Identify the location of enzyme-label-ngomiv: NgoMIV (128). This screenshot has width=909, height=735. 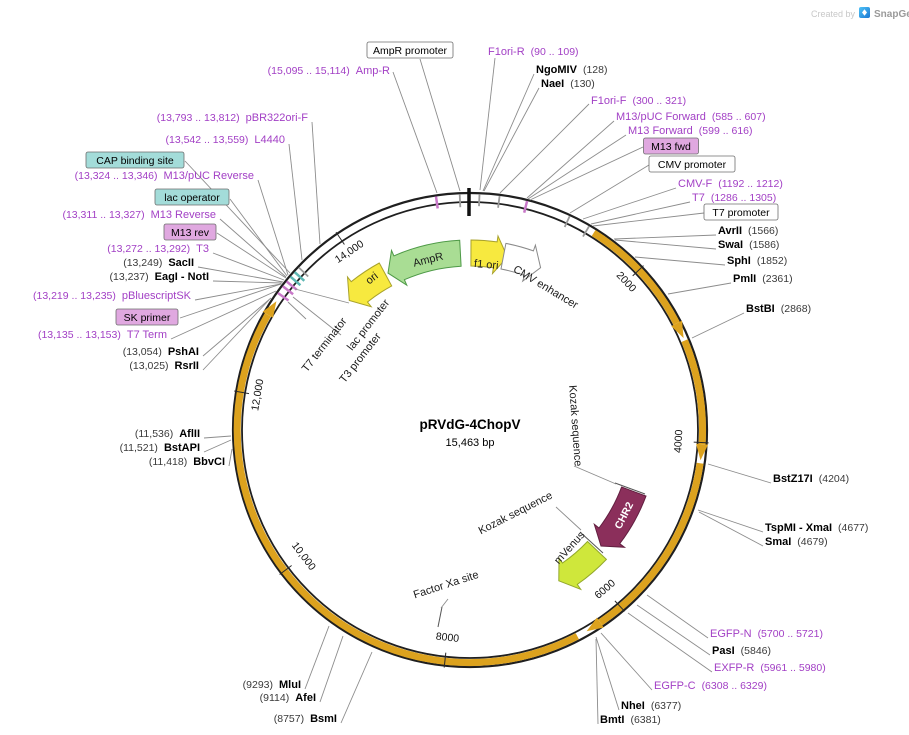
(571, 70).